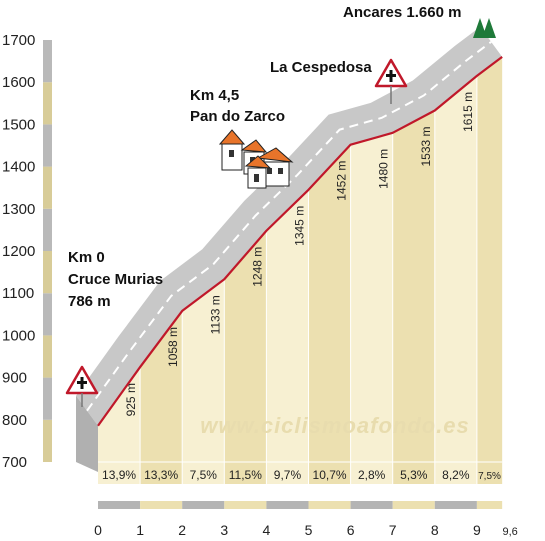 The width and height of the screenshot is (545, 541). I want to click on x-tick-label: 0, so click(98, 530).